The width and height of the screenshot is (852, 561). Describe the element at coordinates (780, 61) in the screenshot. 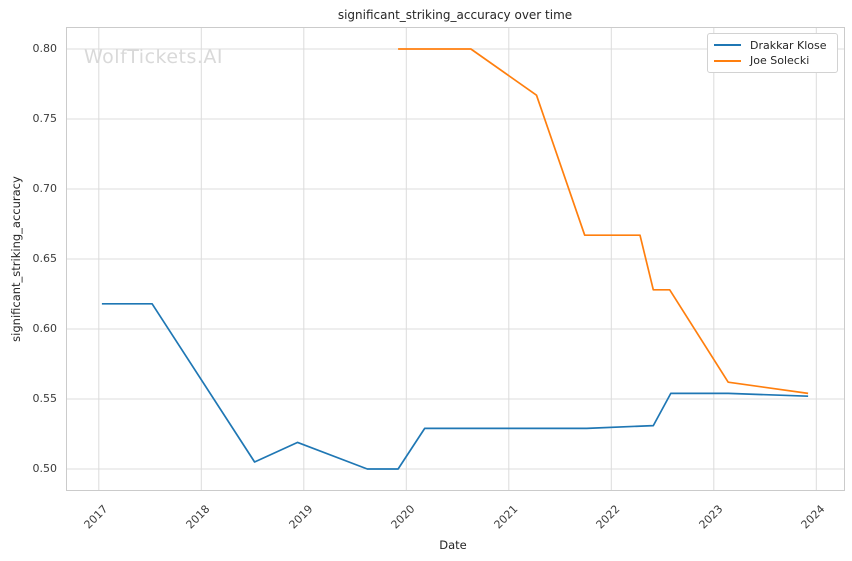

I see `legend-label: Joe Solecki` at that location.